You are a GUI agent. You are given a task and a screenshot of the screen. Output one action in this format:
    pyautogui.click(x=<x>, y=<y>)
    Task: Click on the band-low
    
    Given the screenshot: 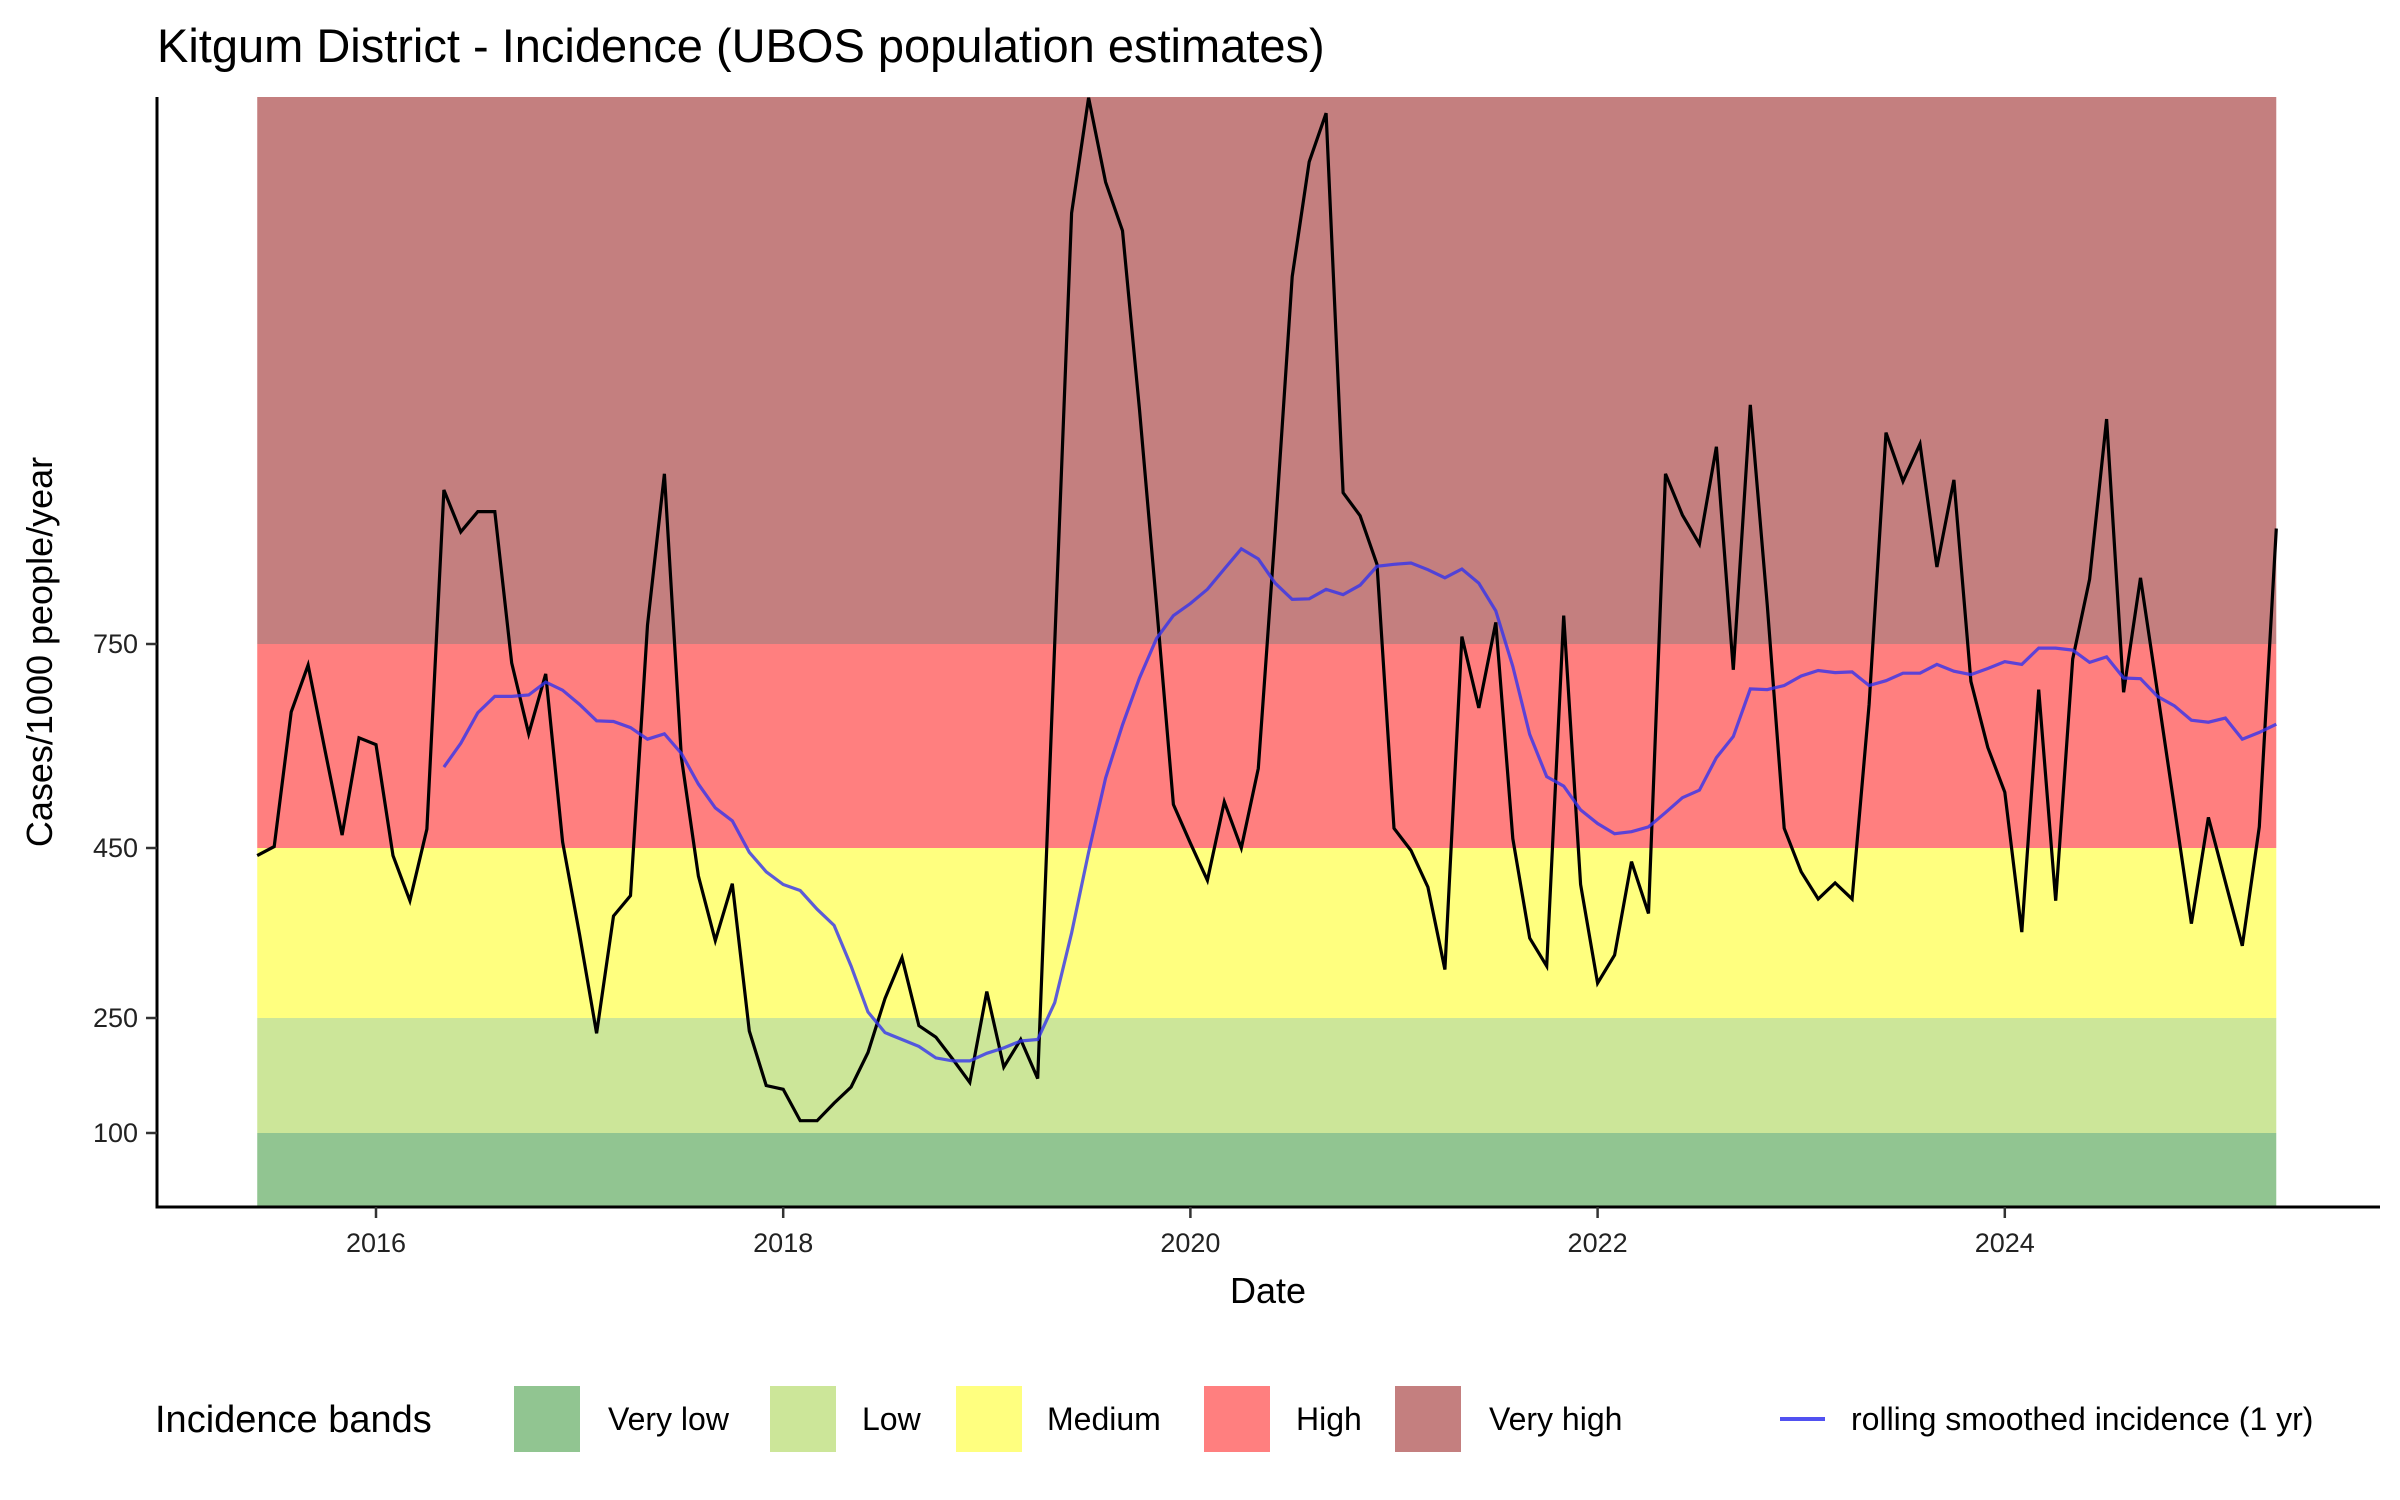 What is the action you would take?
    pyautogui.click(x=1267, y=1075)
    